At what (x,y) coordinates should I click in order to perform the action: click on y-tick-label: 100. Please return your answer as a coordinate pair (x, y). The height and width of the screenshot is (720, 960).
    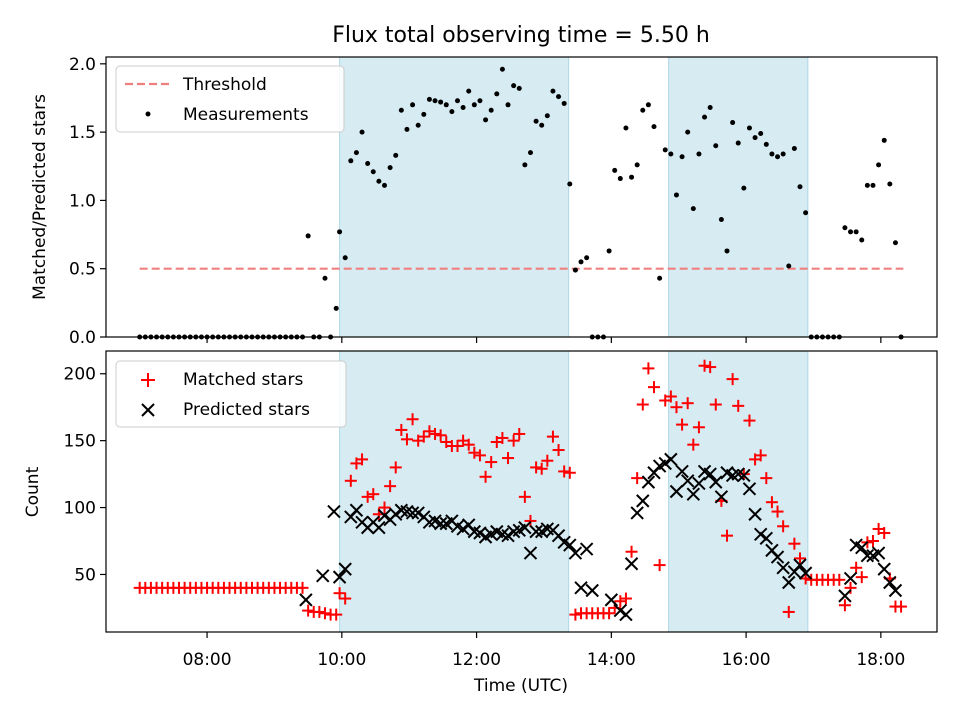
    Looking at the image, I should click on (80, 509).